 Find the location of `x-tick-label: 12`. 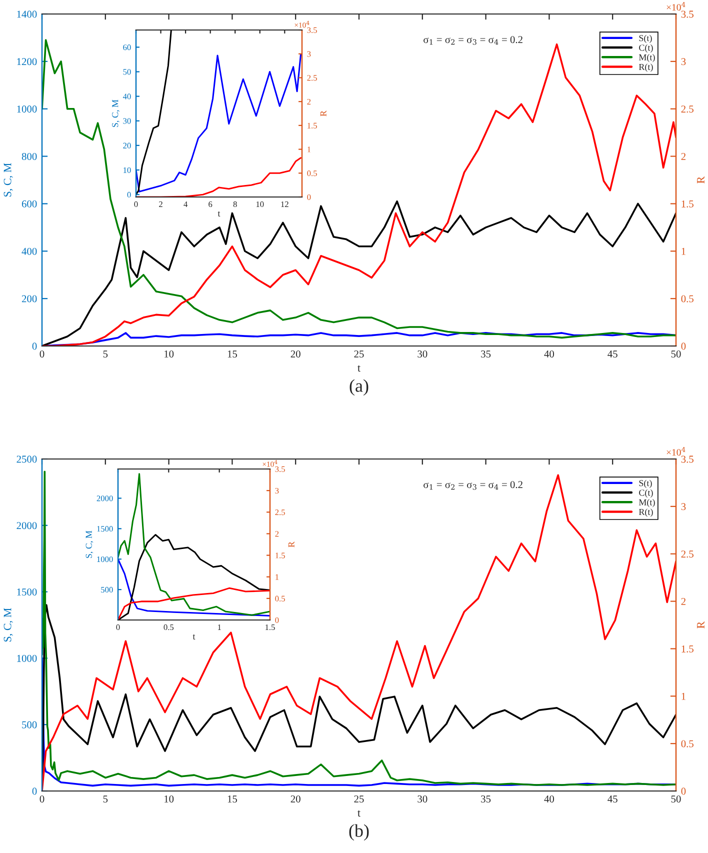

x-tick-label: 12 is located at coordinates (284, 204).